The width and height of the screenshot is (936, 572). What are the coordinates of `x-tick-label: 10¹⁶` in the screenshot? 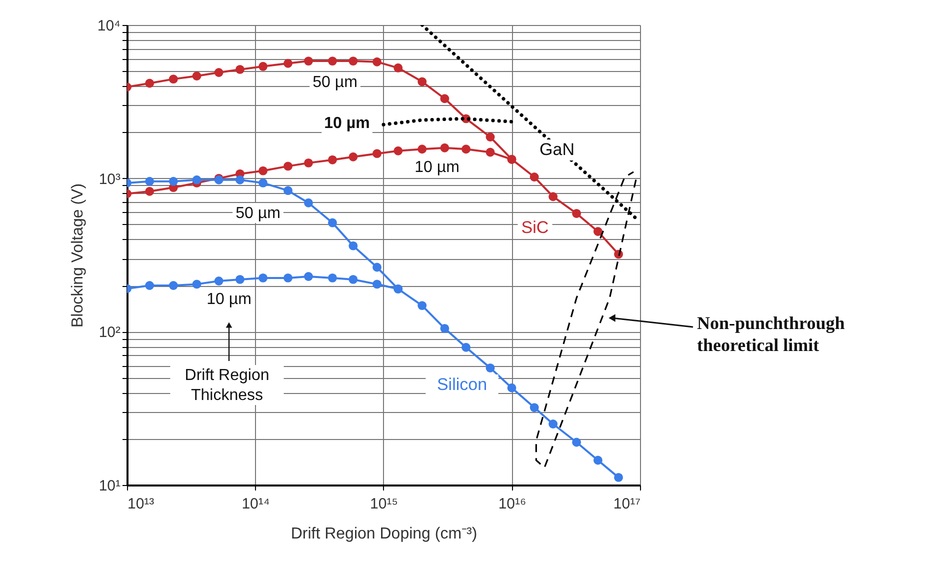 It's located at (512, 504).